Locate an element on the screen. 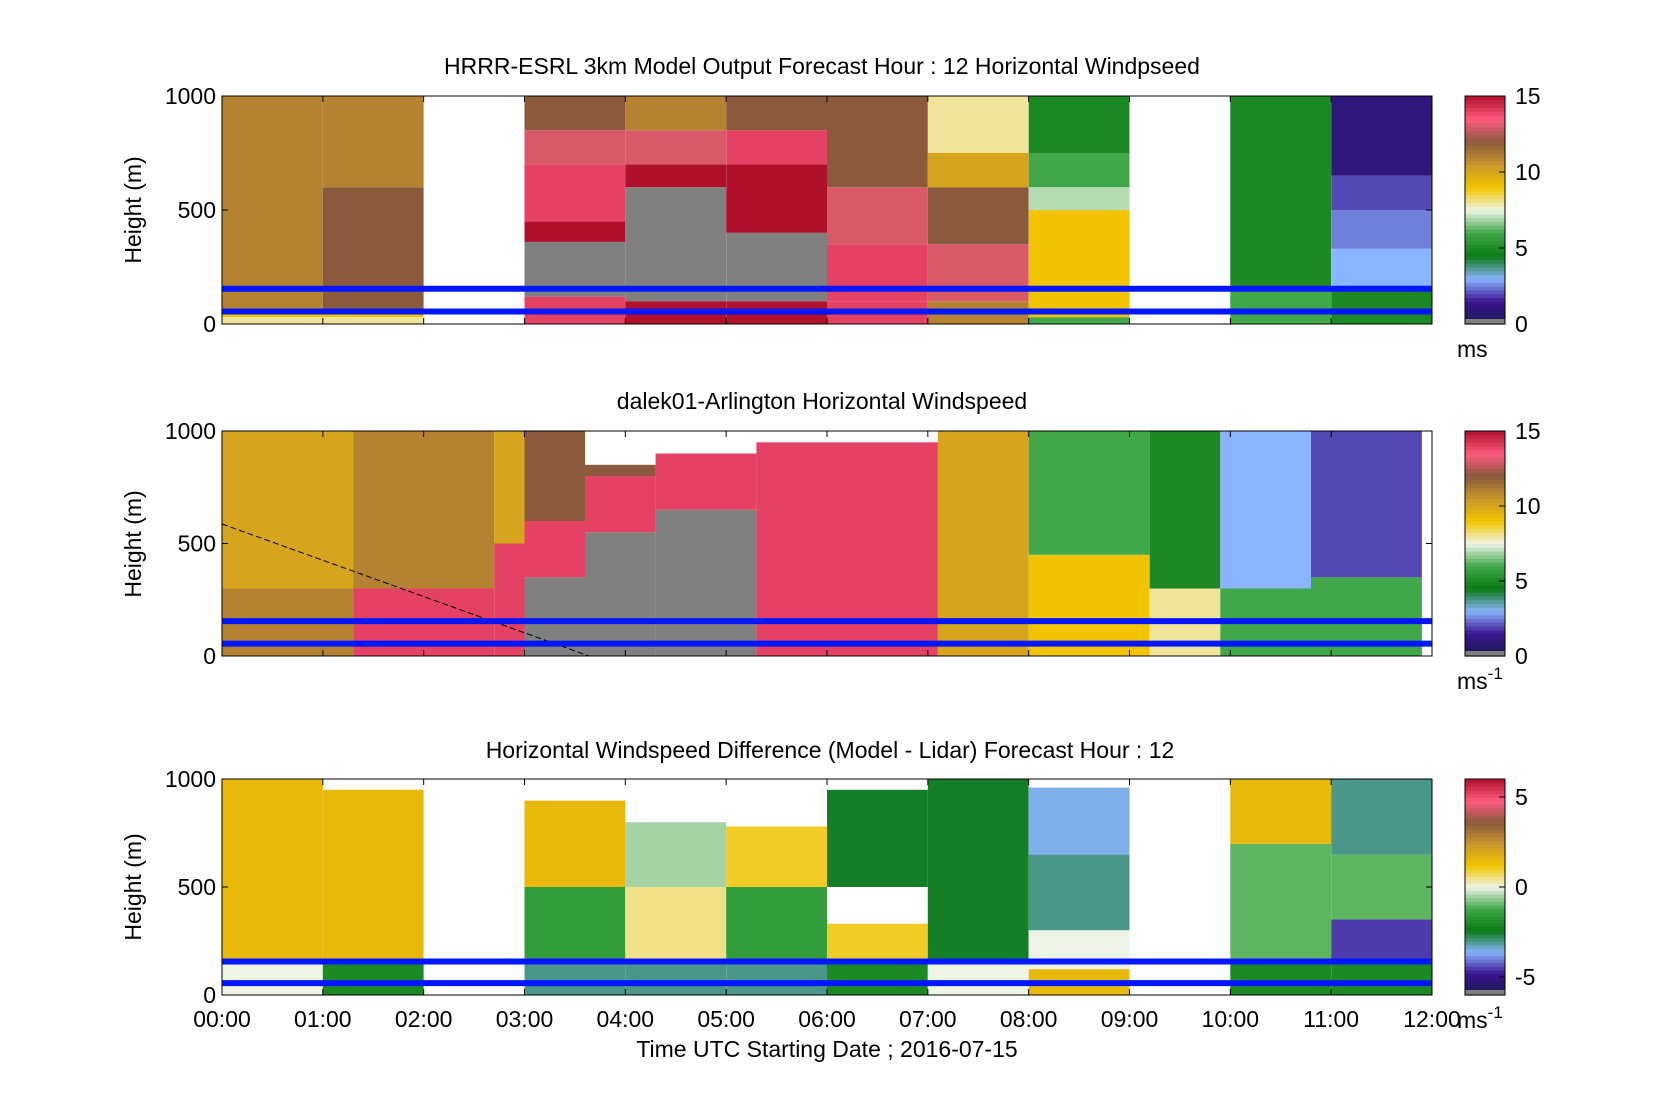 The image size is (1680, 1102). y-tick-label: 500 is located at coordinates (197, 210).